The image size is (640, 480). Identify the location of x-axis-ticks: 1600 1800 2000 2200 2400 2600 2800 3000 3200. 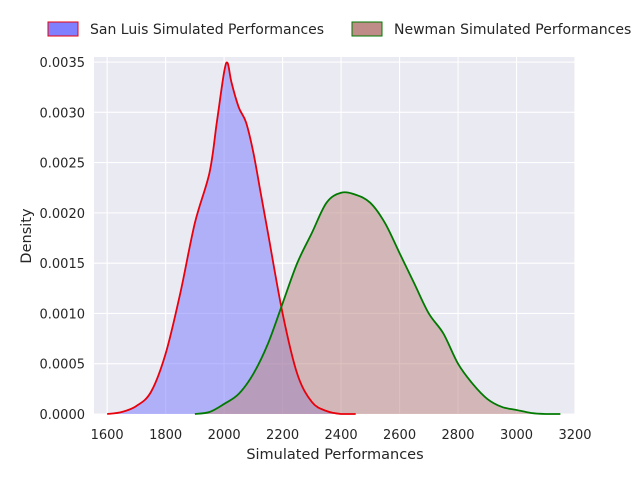
(341, 435).